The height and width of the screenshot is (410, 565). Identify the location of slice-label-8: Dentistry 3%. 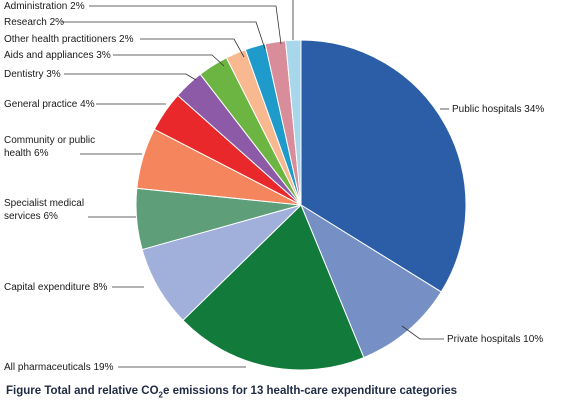
(32, 74).